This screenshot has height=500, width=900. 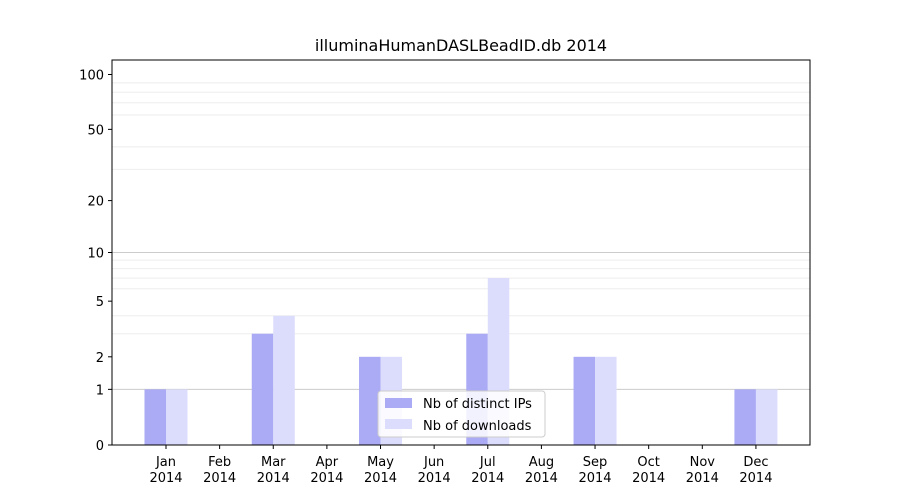 I want to click on y-tick-label: 1, so click(x=100, y=390).